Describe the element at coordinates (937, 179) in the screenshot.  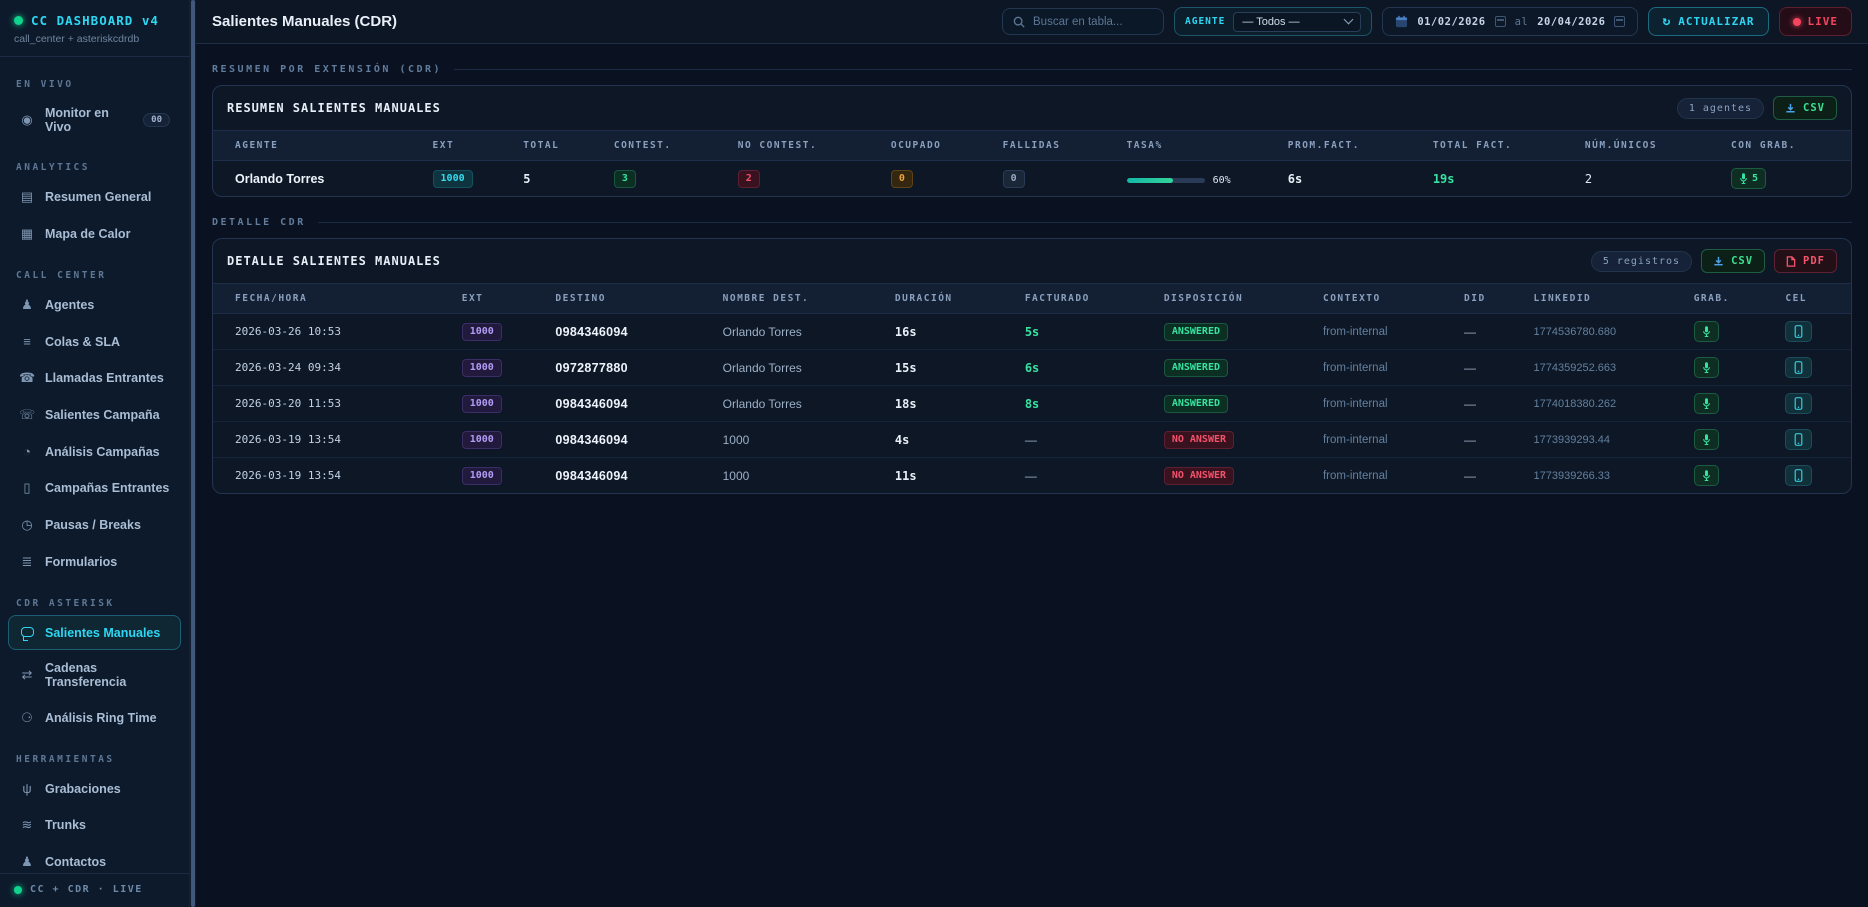
I see `cell-ocupado: 0` at that location.